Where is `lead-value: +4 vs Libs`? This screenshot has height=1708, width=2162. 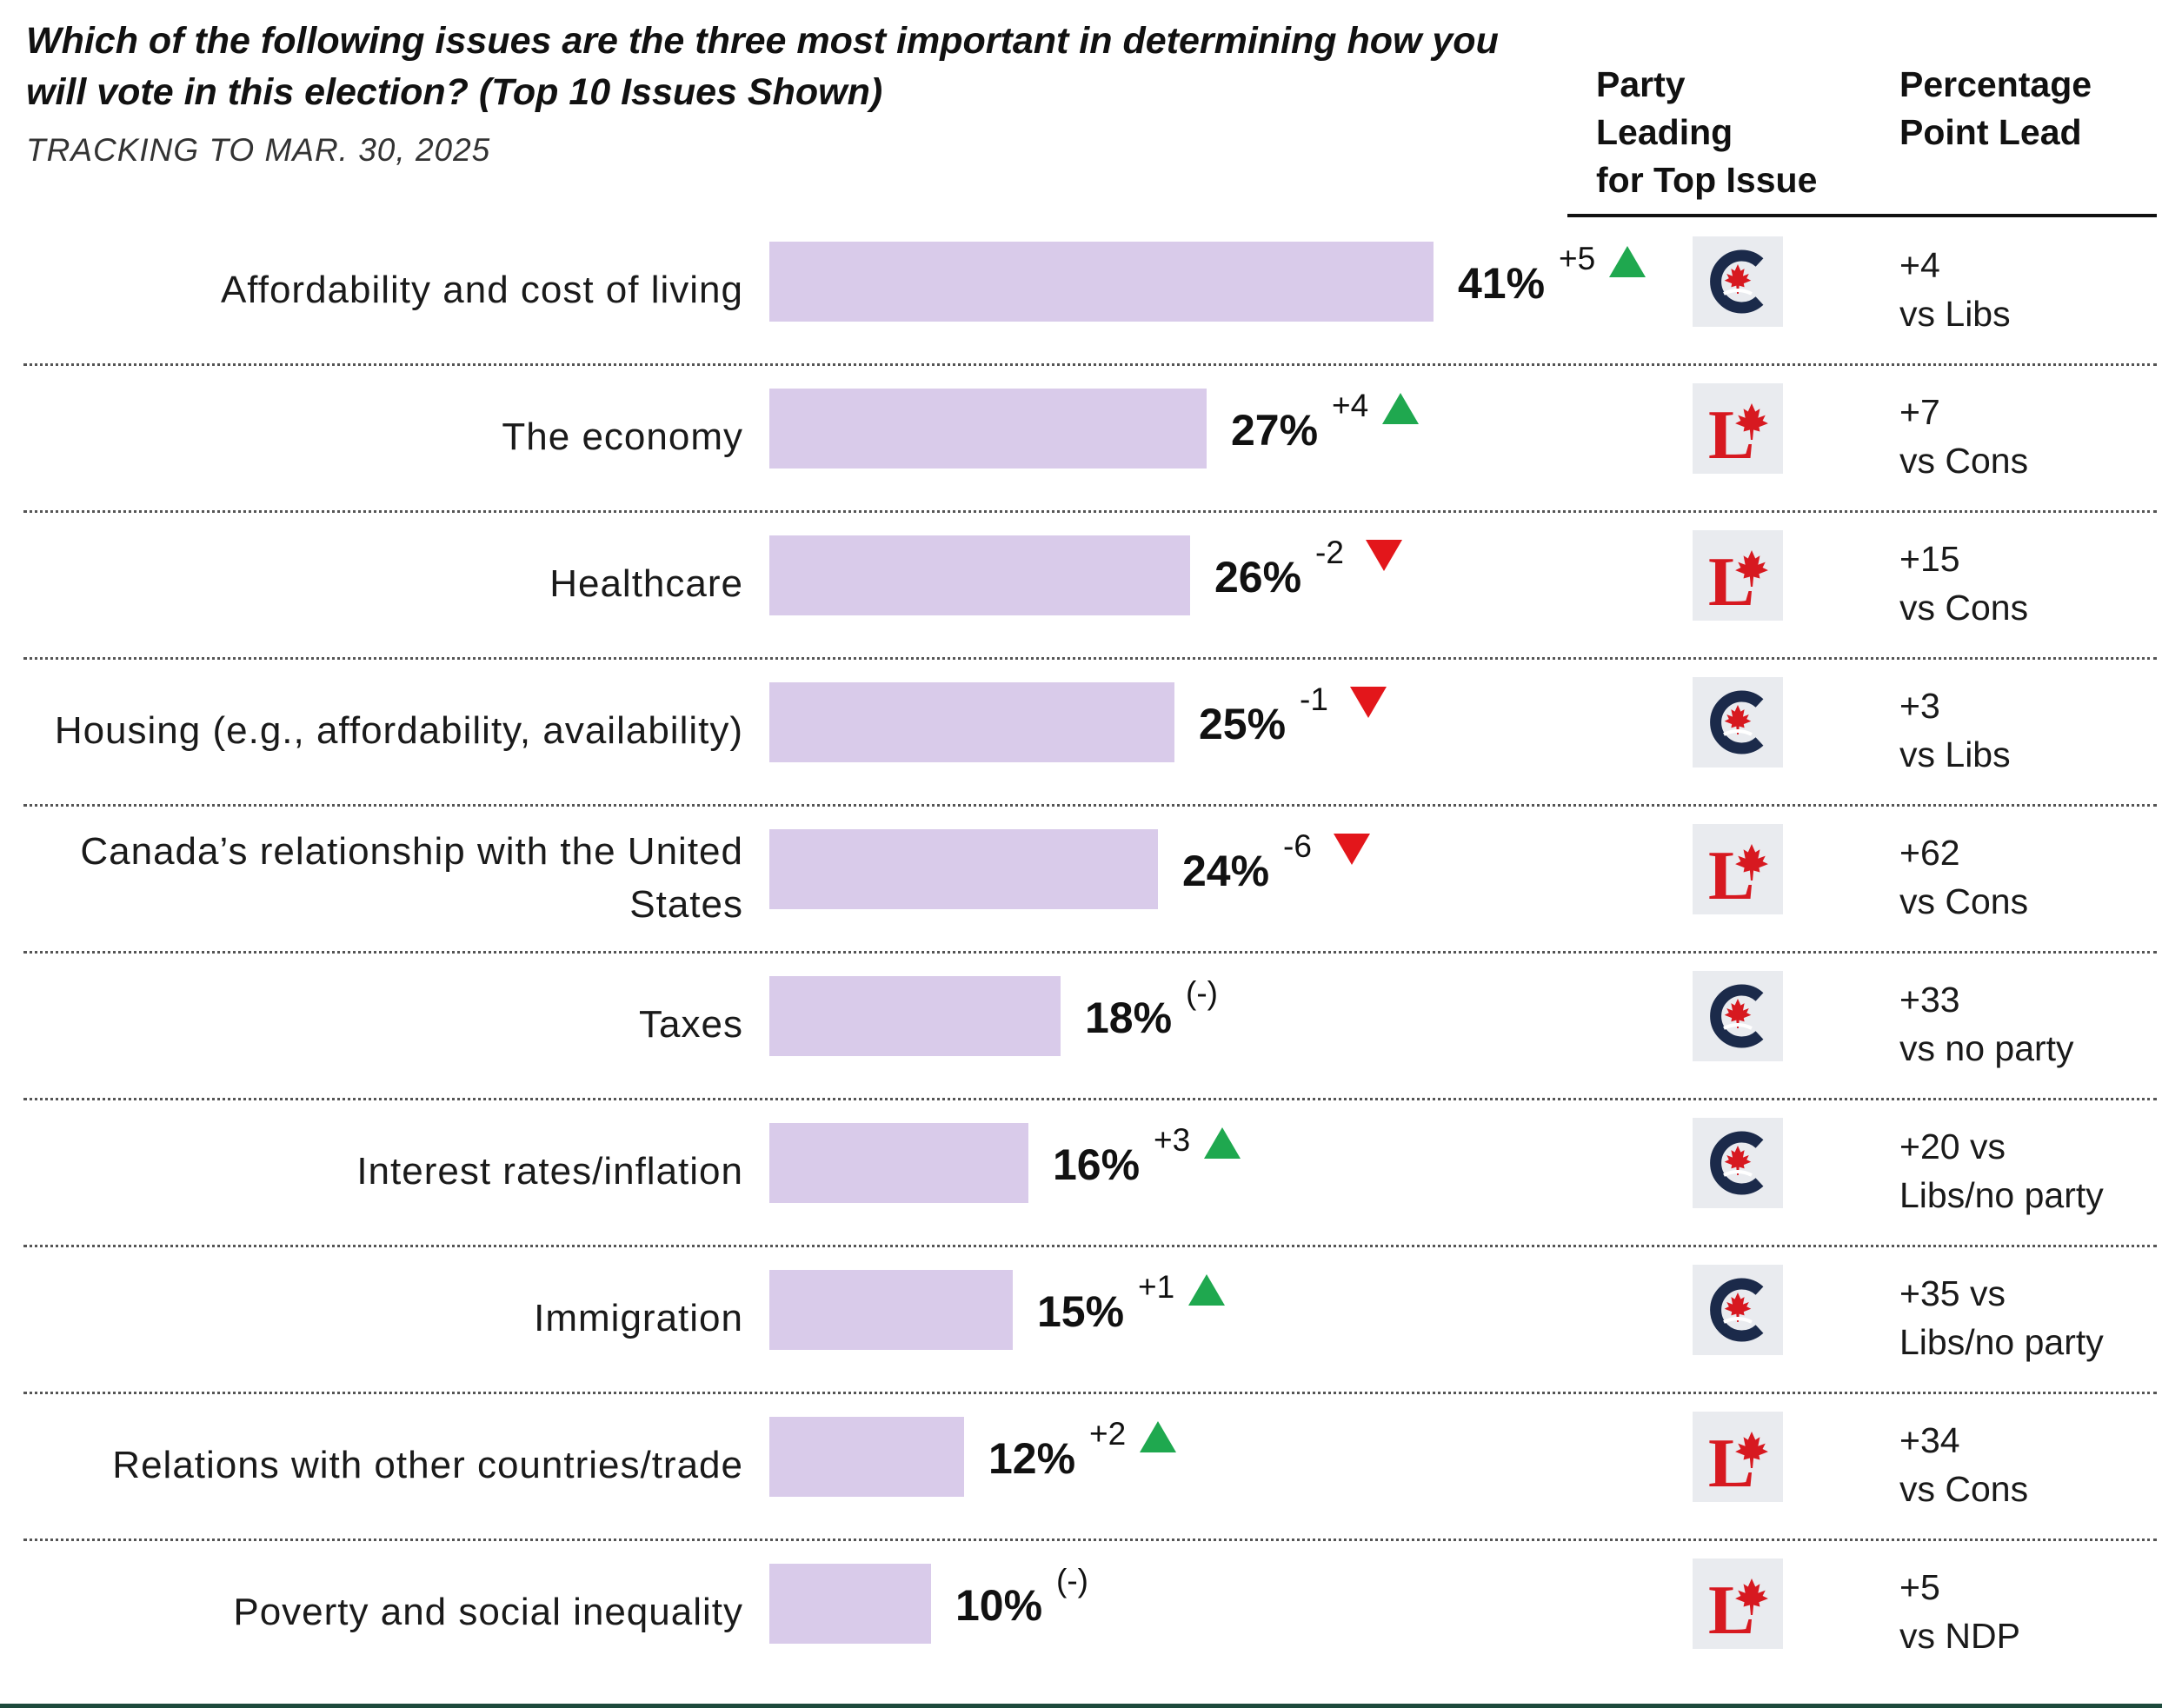
lead-value: +4 vs Libs is located at coordinates (1955, 289).